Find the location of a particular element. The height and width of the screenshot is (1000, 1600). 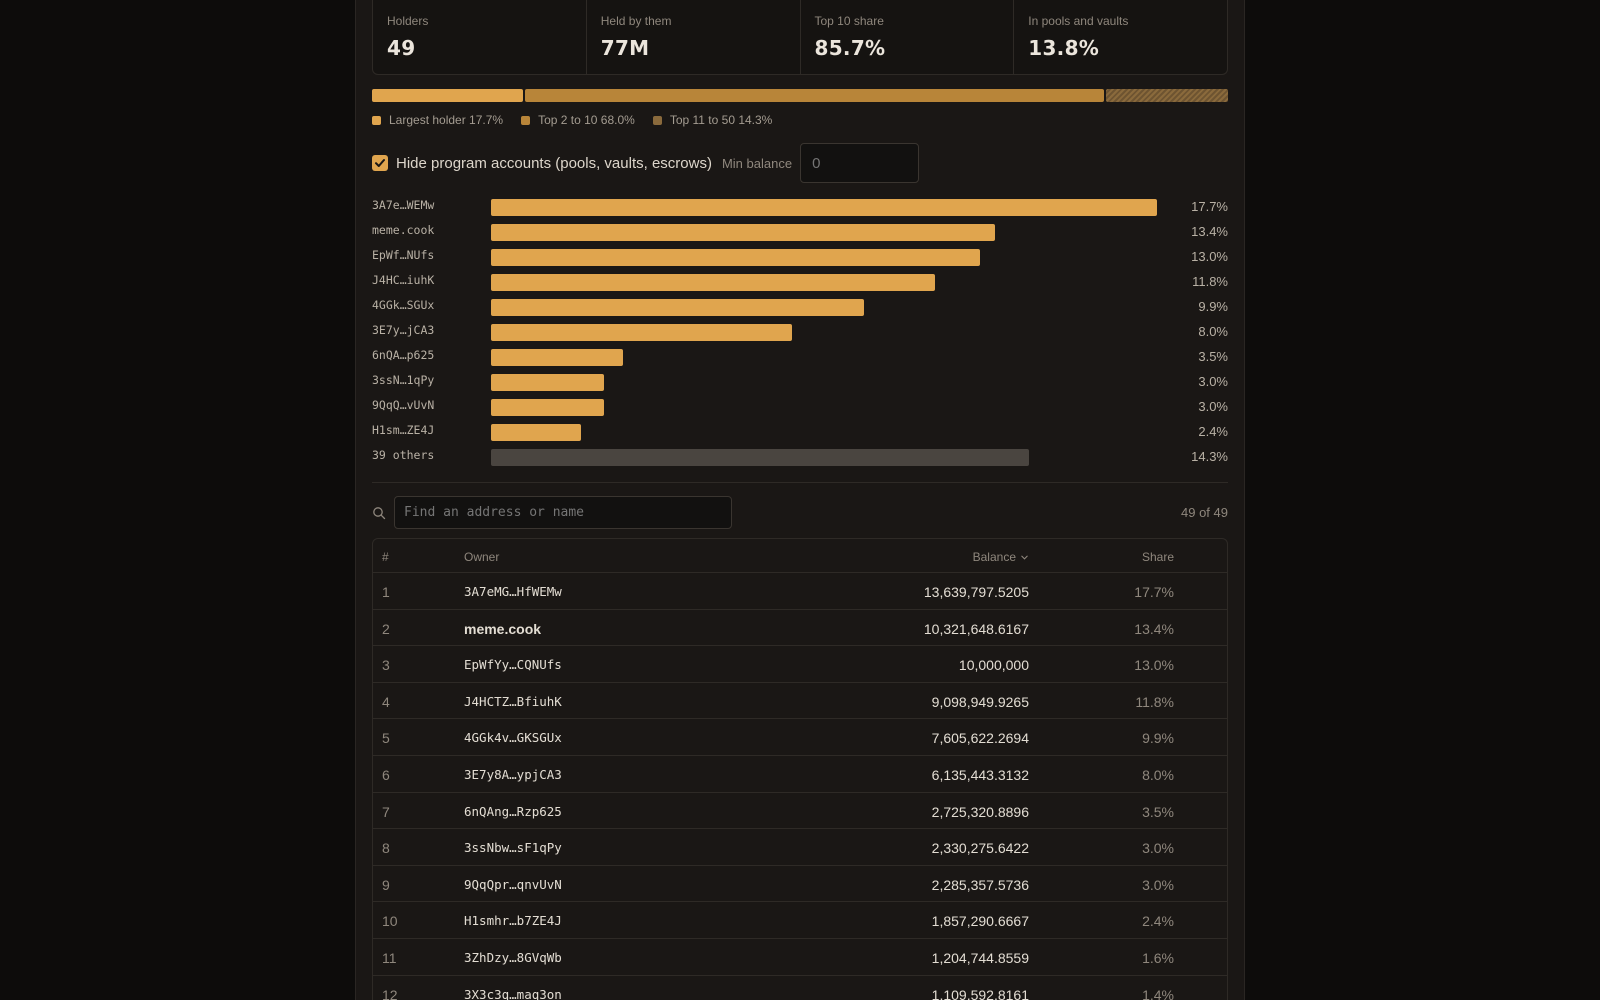

row-balance: 1,857,290.6667 is located at coordinates (980, 921).